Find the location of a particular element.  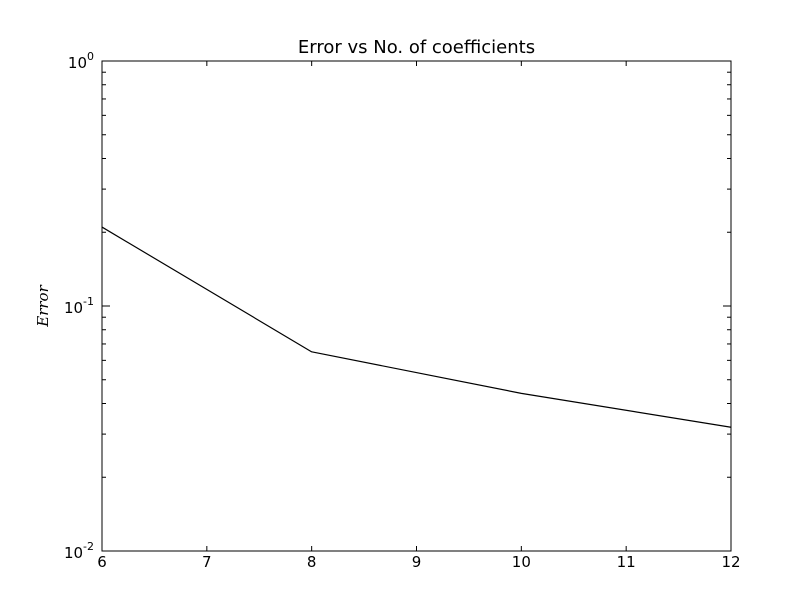

y-tick-base-2: 10 is located at coordinates (77, 63).